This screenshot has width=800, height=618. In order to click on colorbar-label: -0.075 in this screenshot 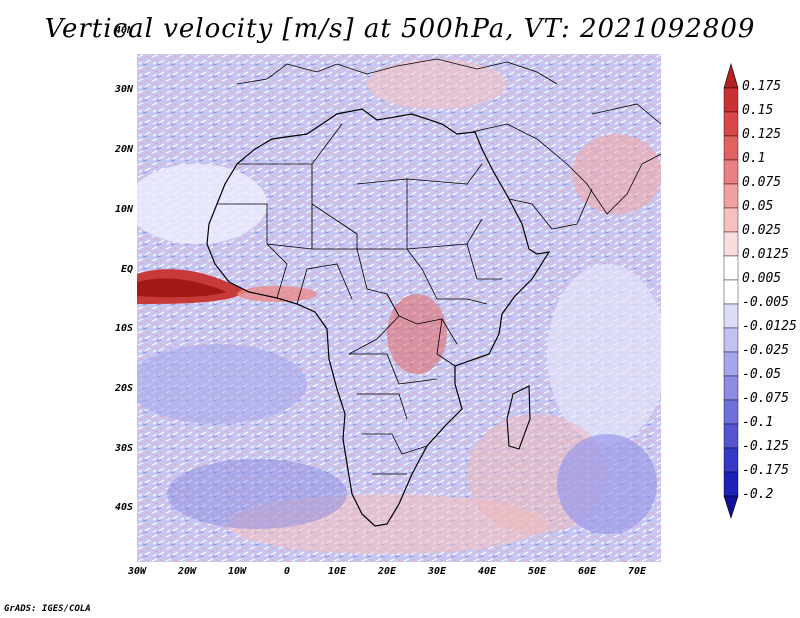, I will do `click(765, 398)`.